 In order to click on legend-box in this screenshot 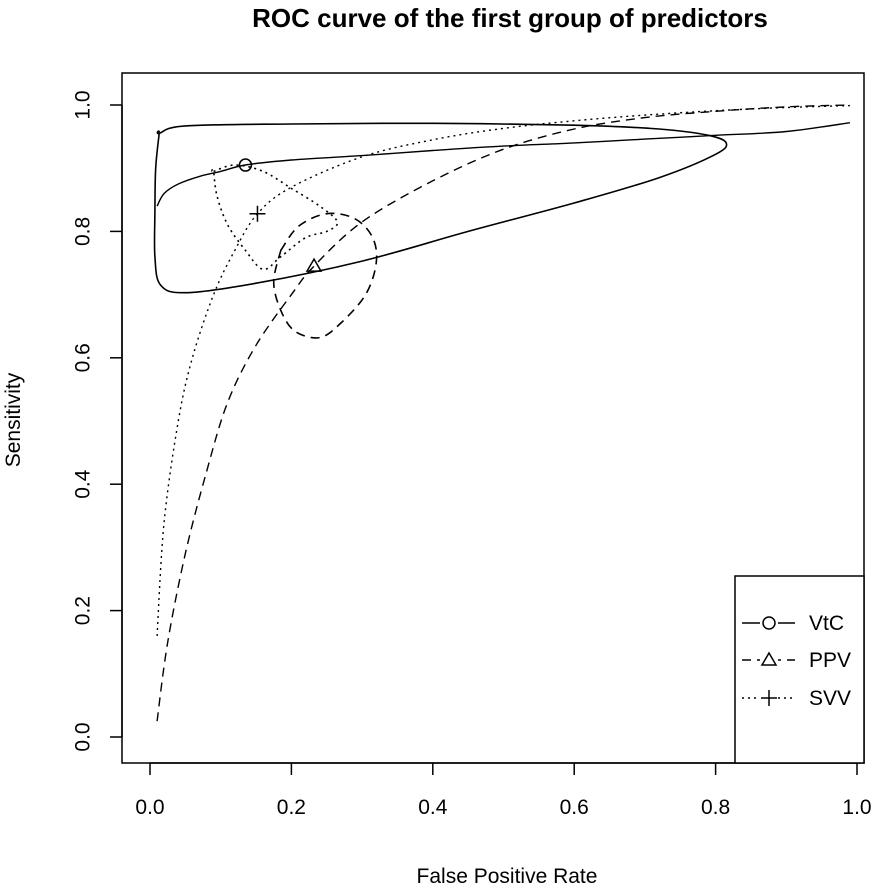, I will do `click(799, 669)`.